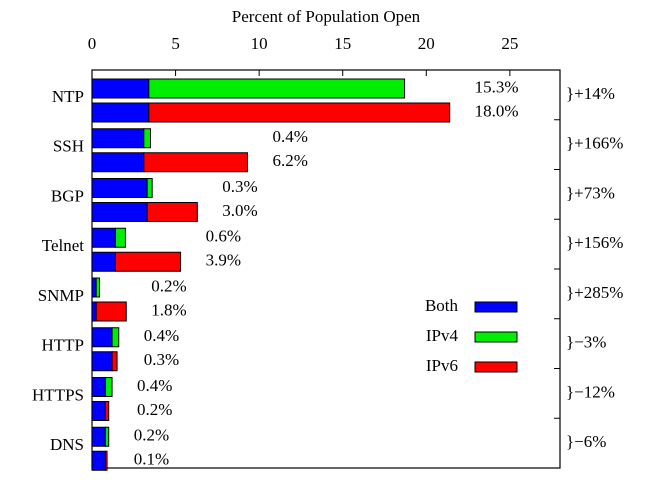 The image size is (646, 485). I want to click on change-label: }+73%, so click(590, 192).